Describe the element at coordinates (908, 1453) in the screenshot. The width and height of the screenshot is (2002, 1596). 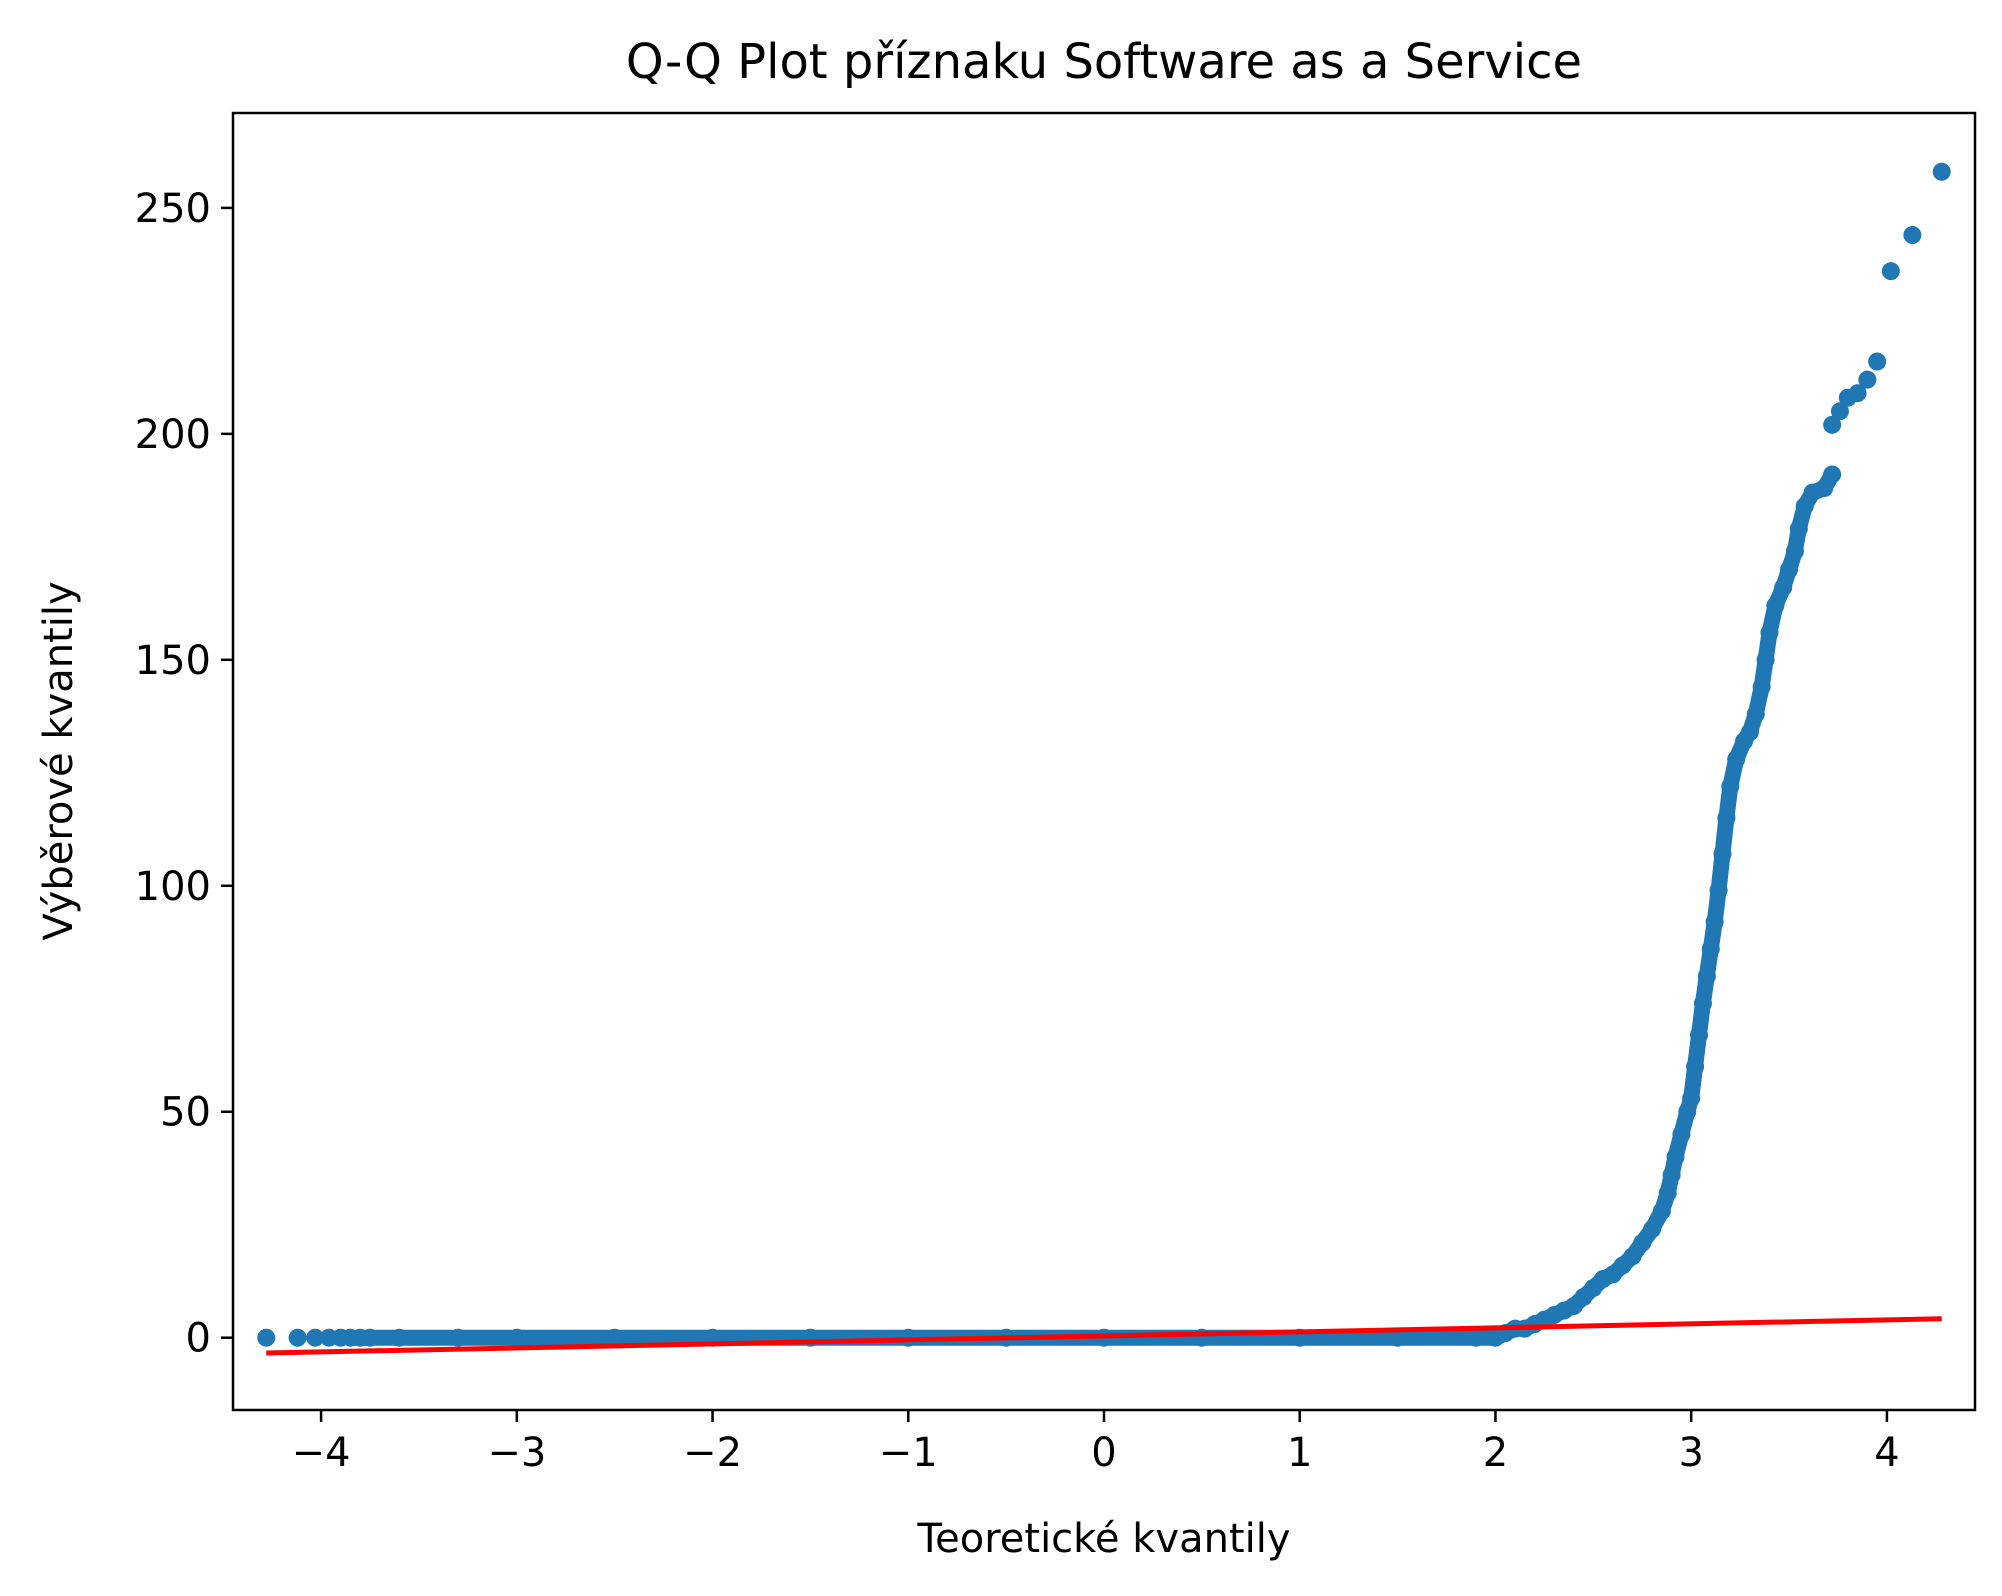
I see `x-tick-label: −1` at that location.